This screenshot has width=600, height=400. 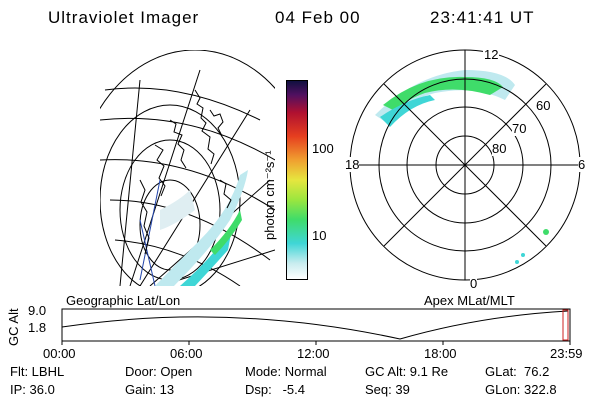 What do you see at coordinates (186, 353) in the screenshot?
I see `time-tick-0600: 06:00` at bounding box center [186, 353].